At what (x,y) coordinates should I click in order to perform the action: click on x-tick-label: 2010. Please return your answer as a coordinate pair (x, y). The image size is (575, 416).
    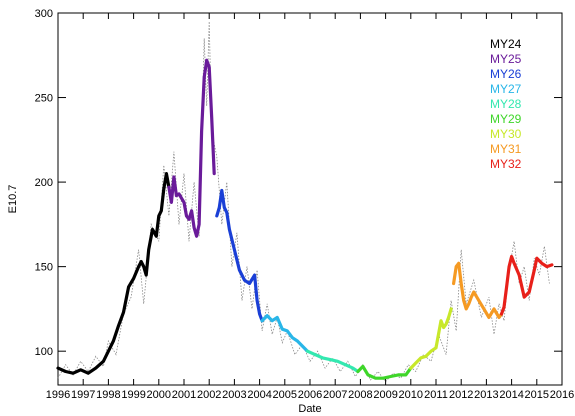
    Looking at the image, I should click on (411, 395).